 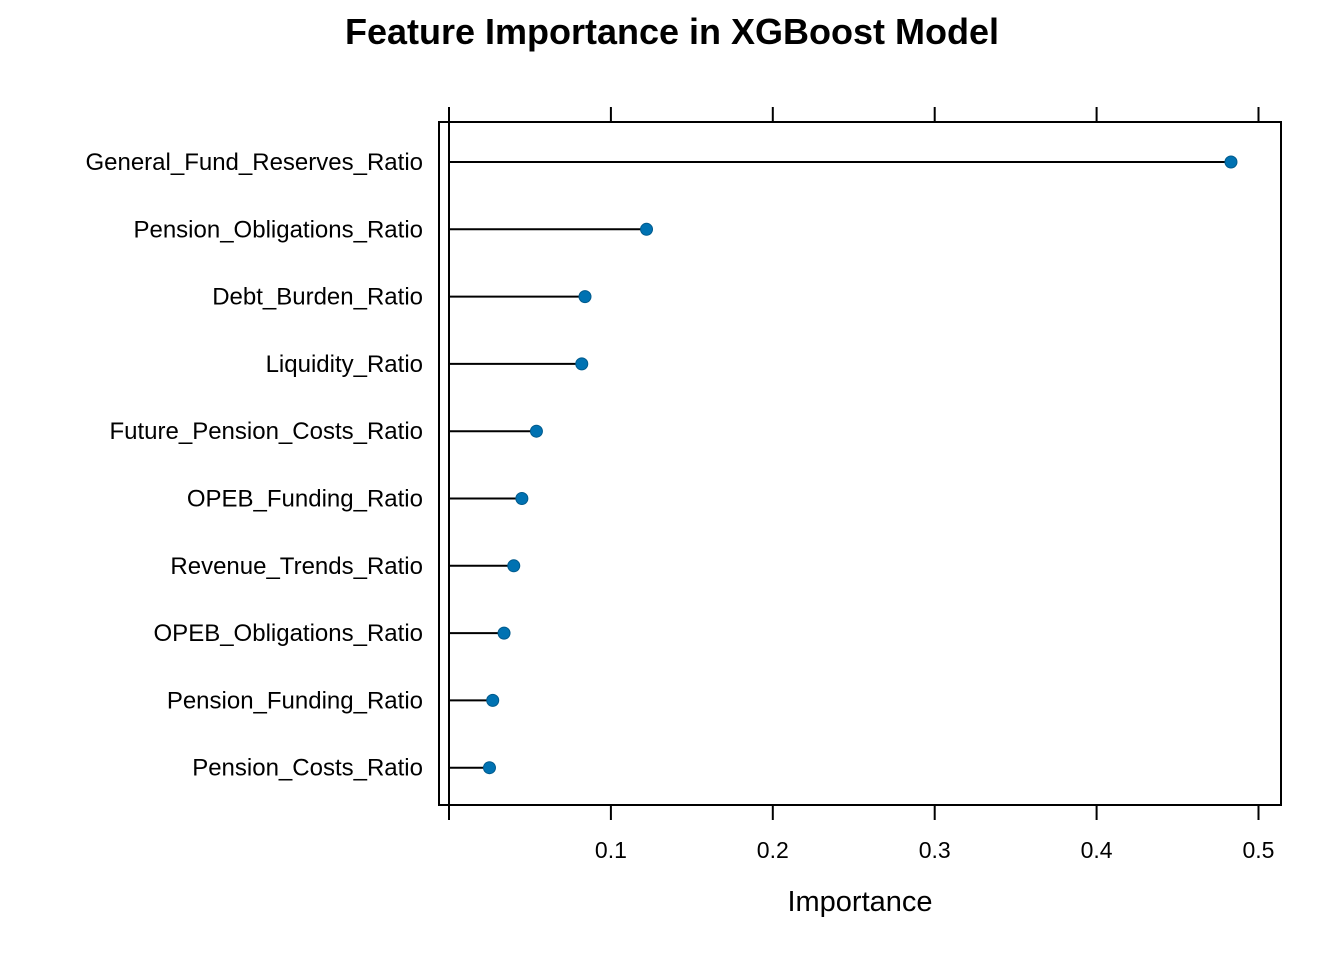 I want to click on x-tick-label: 0.5, so click(x=1259, y=850).